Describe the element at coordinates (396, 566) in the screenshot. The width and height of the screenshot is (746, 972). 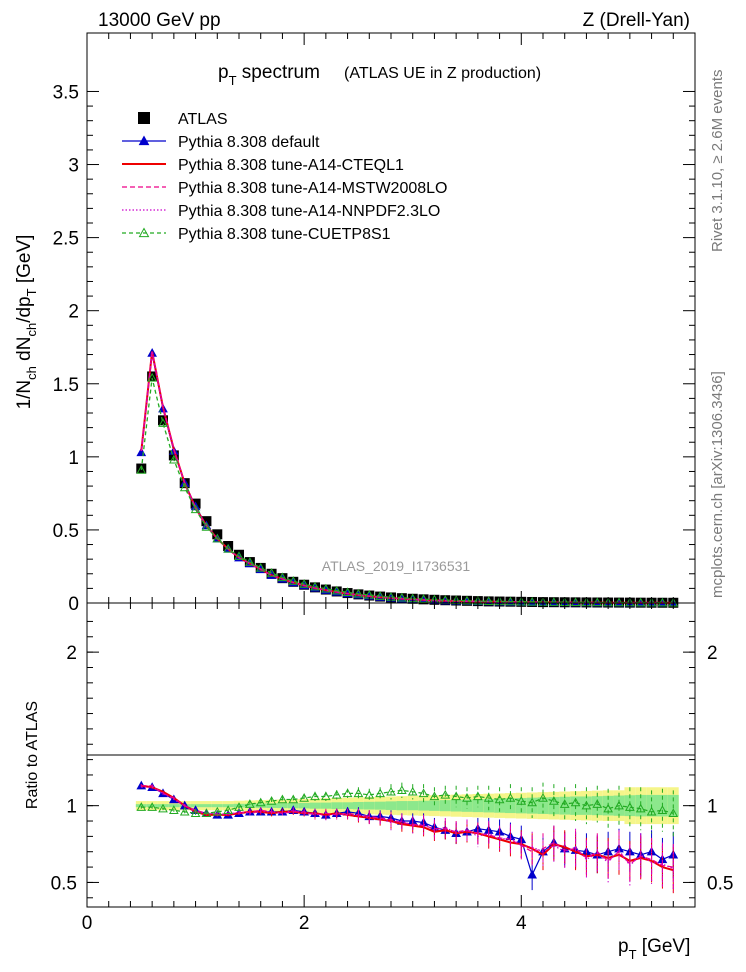
I see `watermark: ATLAS_2019_I1736531` at that location.